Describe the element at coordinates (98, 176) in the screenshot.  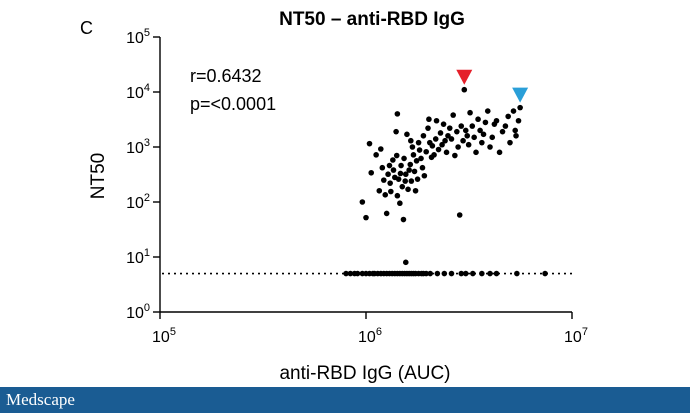
I see `y-axis-label: NT50` at that location.